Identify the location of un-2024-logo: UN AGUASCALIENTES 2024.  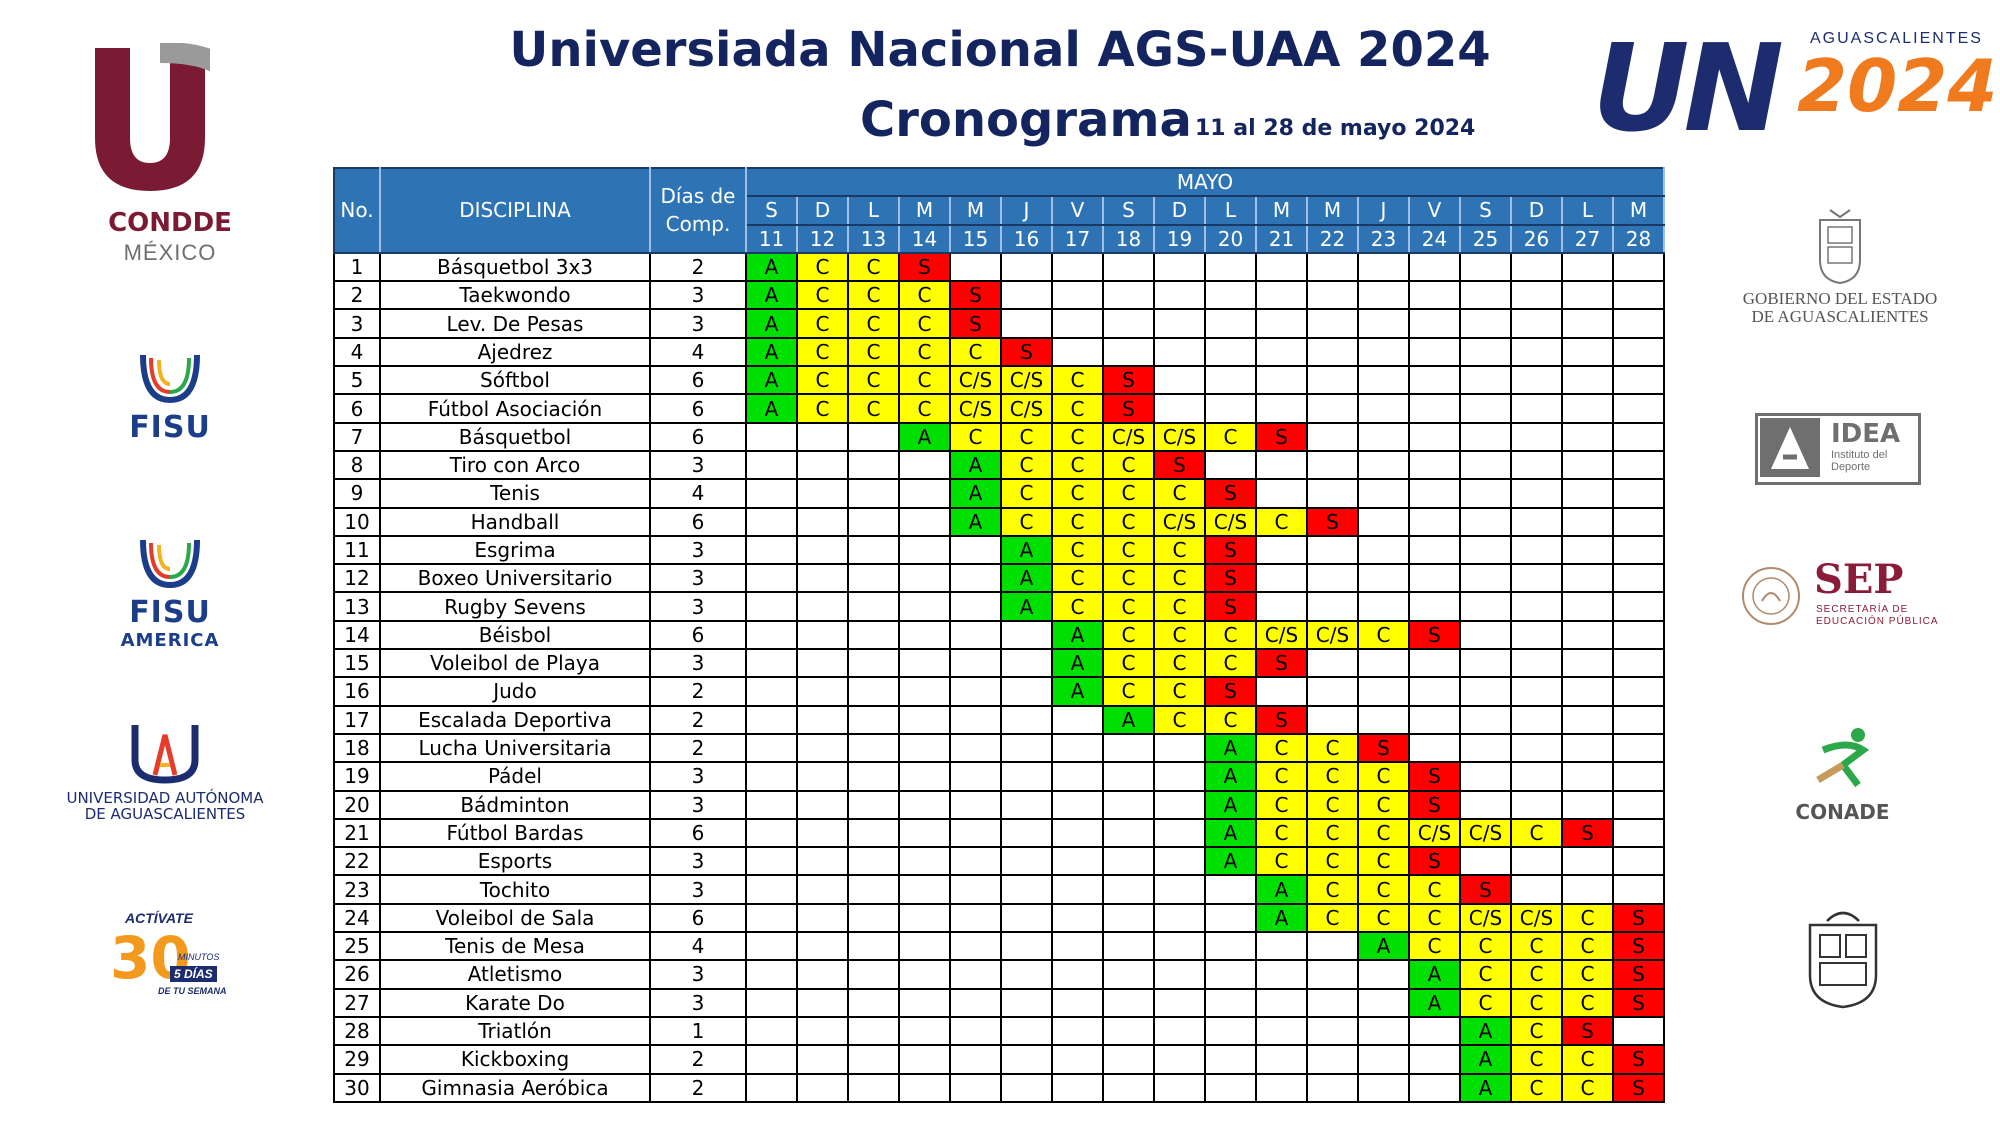
(1794, 89).